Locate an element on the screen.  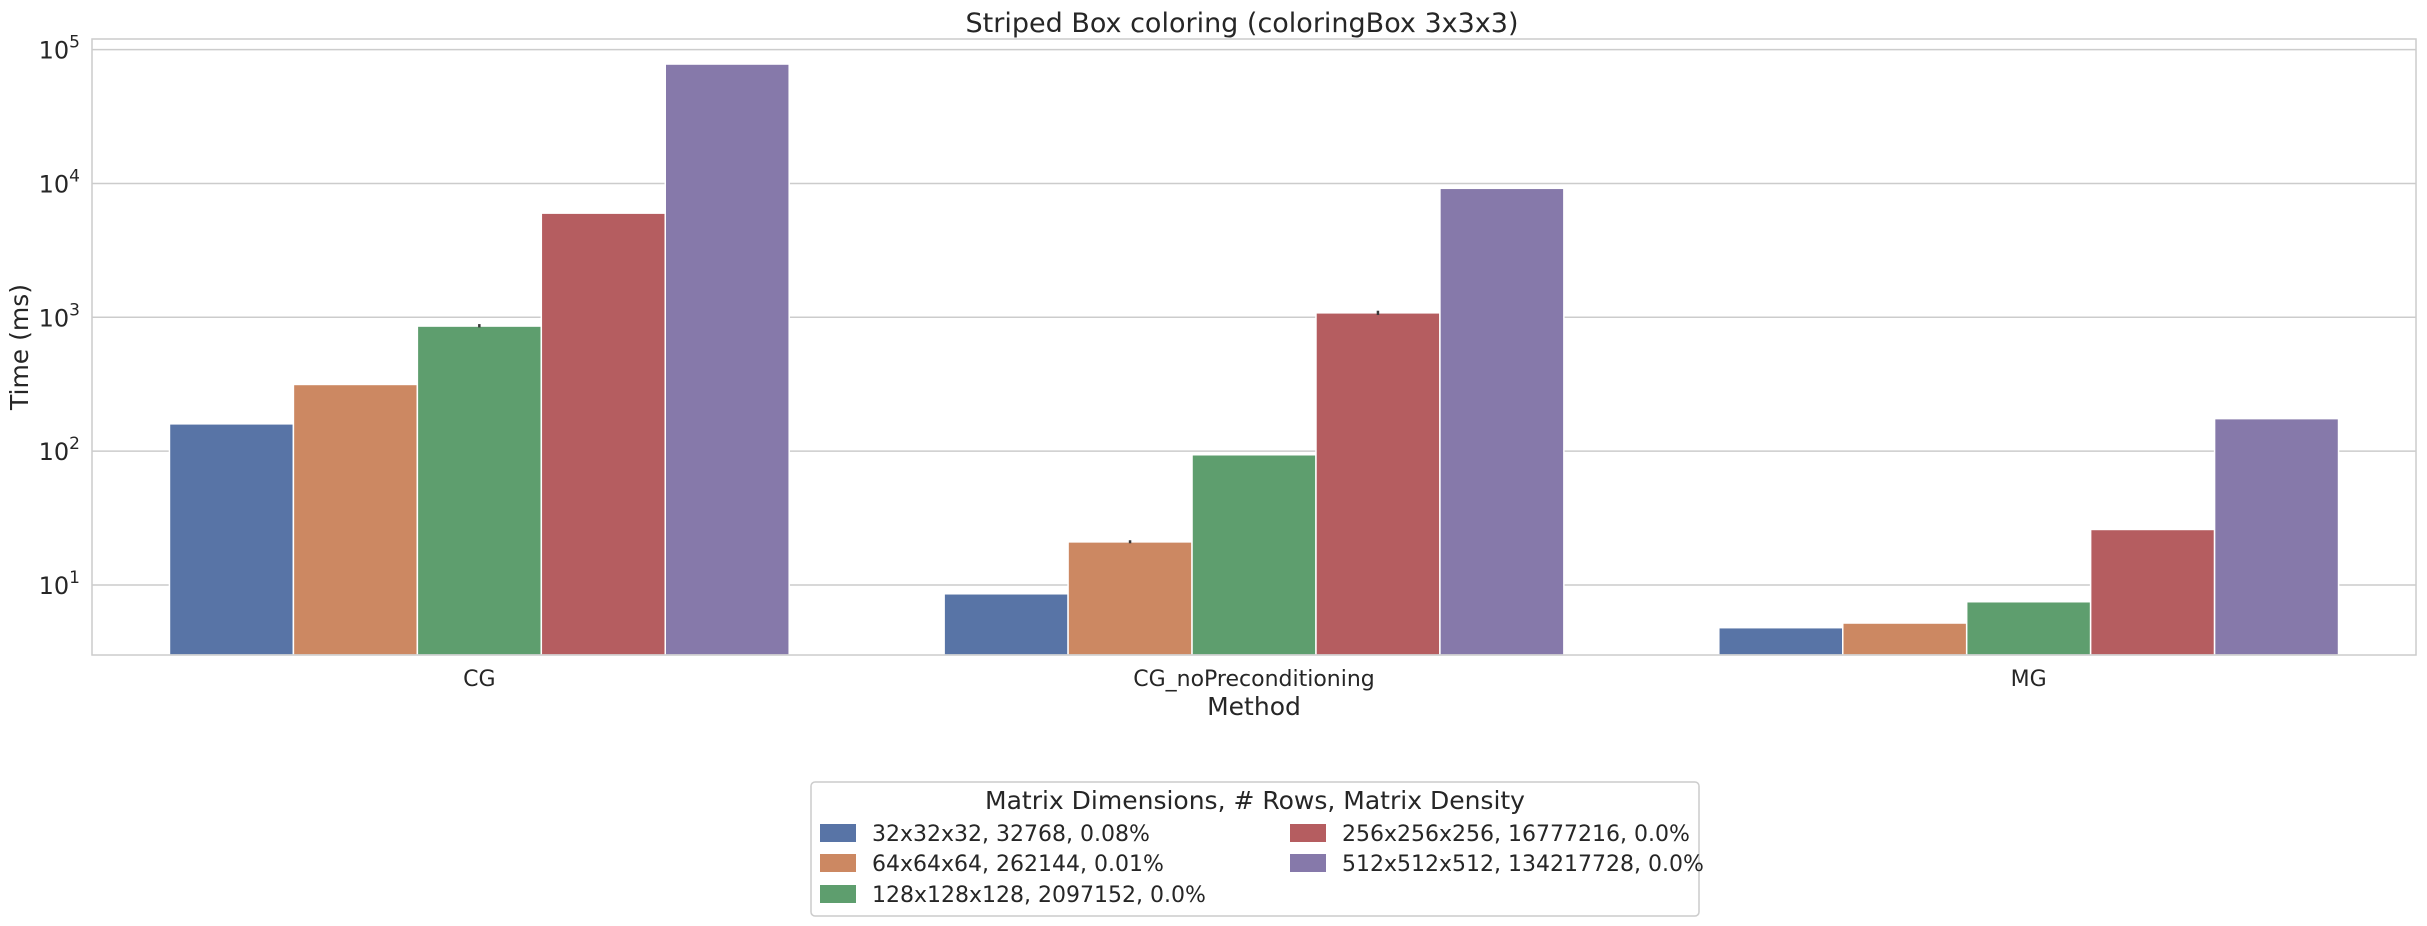
y-tick-label: 10⁵ is located at coordinates (59, 49).